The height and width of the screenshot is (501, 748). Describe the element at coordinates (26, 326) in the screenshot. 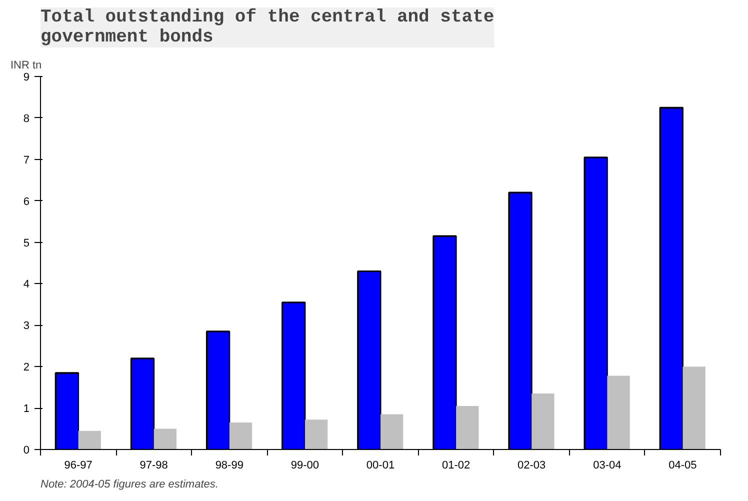

I see `y-tick-label: 3` at that location.